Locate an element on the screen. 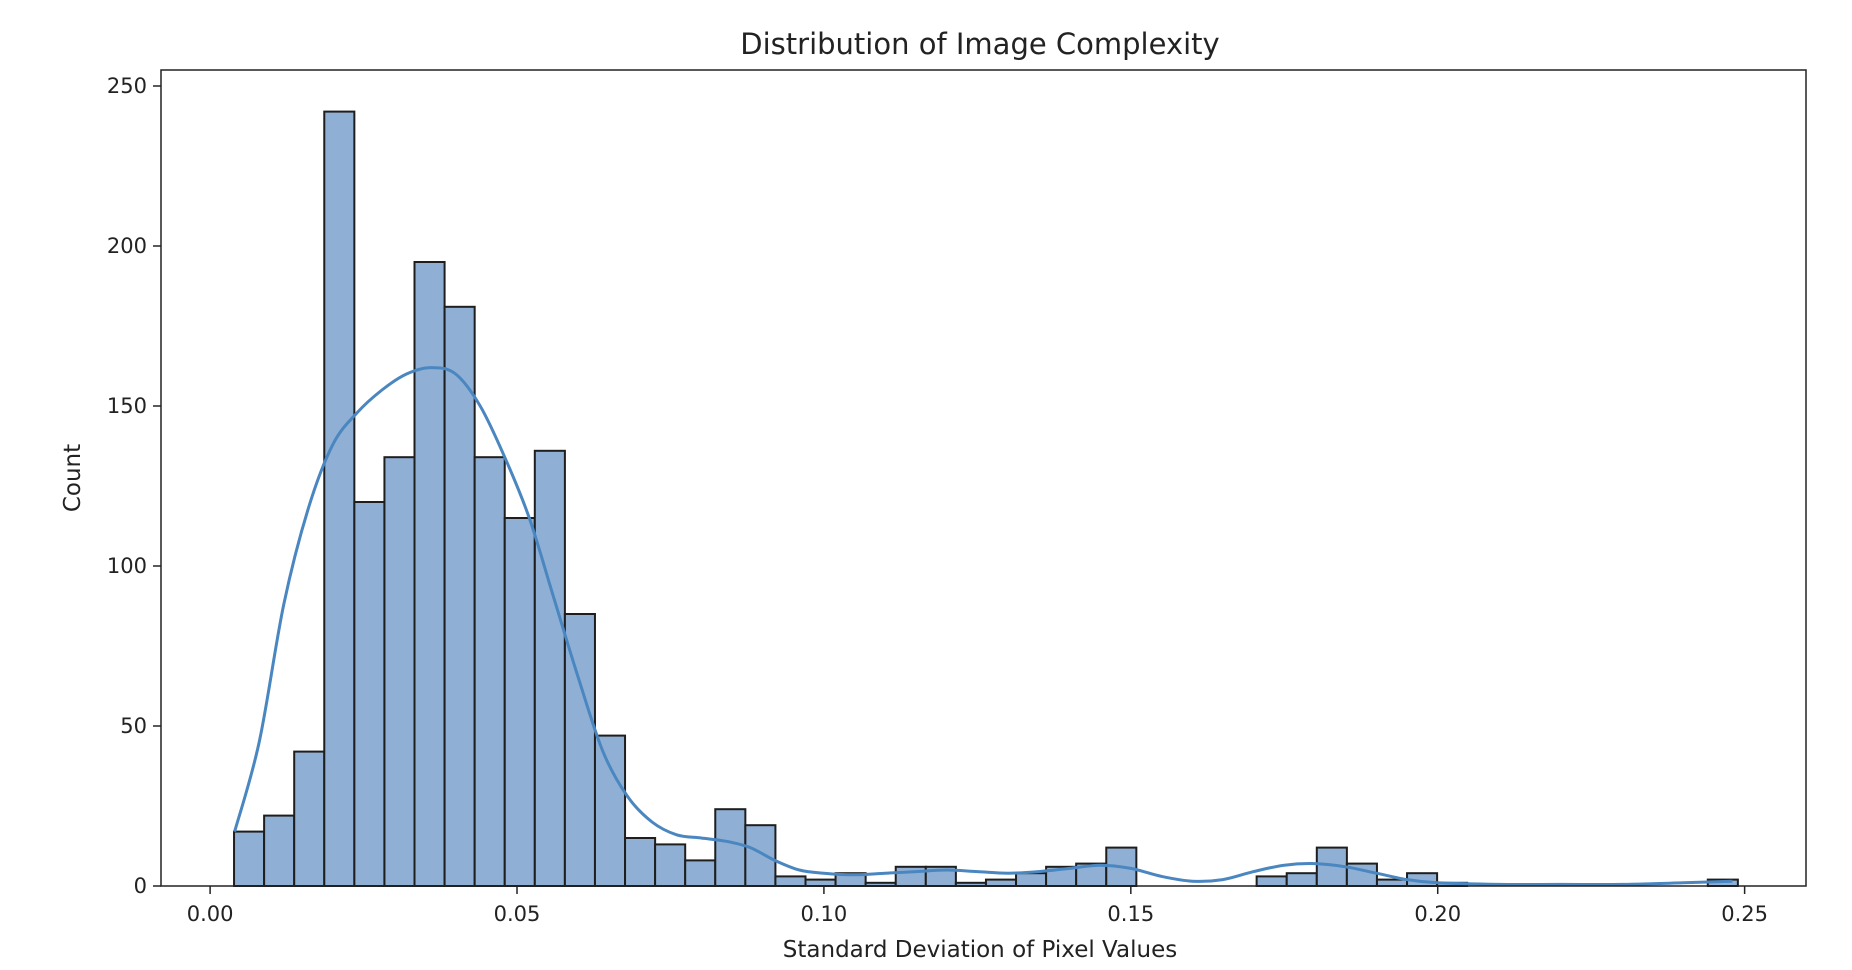 The height and width of the screenshot is (970, 1852). x-axis: 0.00 0.05 0.10 0.15 0.20 0.25 is located at coordinates (977, 906).